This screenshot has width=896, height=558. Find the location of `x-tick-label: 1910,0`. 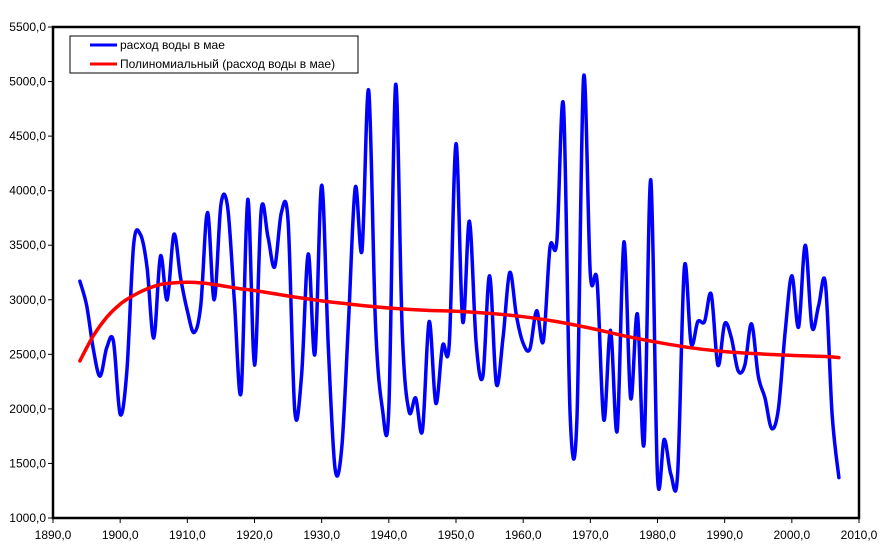

x-tick-label: 1910,0 is located at coordinates (187, 535).